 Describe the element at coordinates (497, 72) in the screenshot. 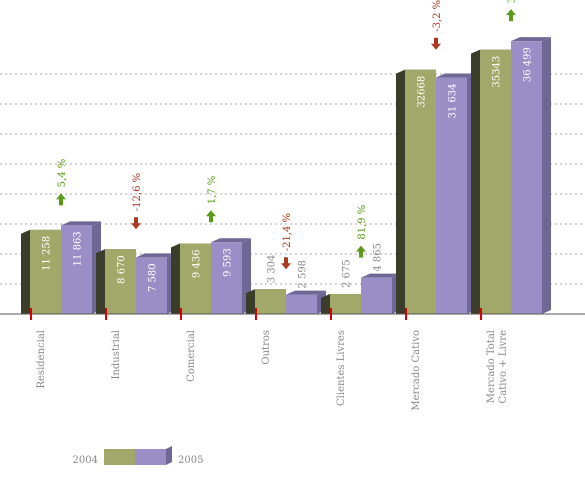

I see `data-label: 35343` at that location.